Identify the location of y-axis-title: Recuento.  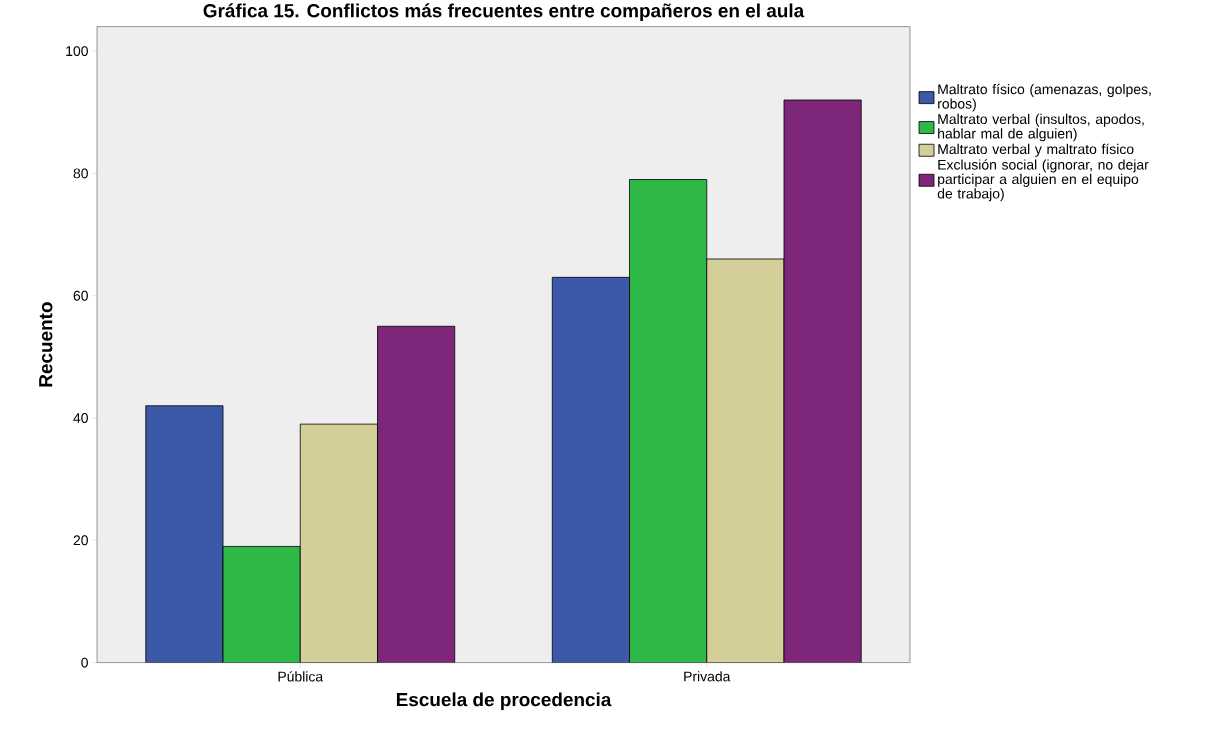
(46, 344).